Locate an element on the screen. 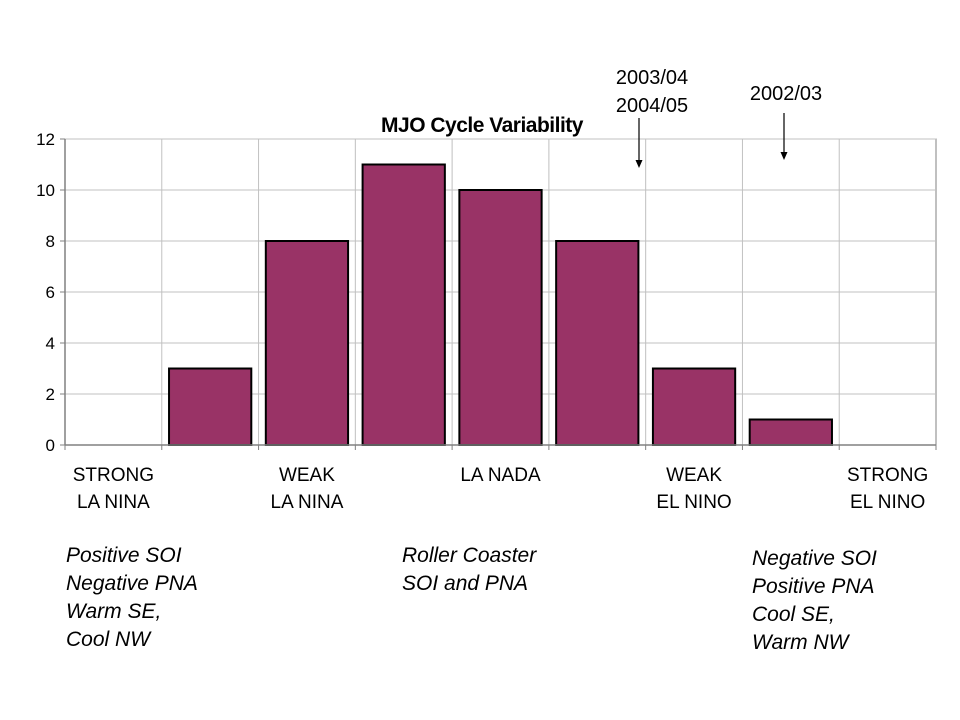 This screenshot has width=960, height=720. y-tick-label: 12 is located at coordinates (45, 139).